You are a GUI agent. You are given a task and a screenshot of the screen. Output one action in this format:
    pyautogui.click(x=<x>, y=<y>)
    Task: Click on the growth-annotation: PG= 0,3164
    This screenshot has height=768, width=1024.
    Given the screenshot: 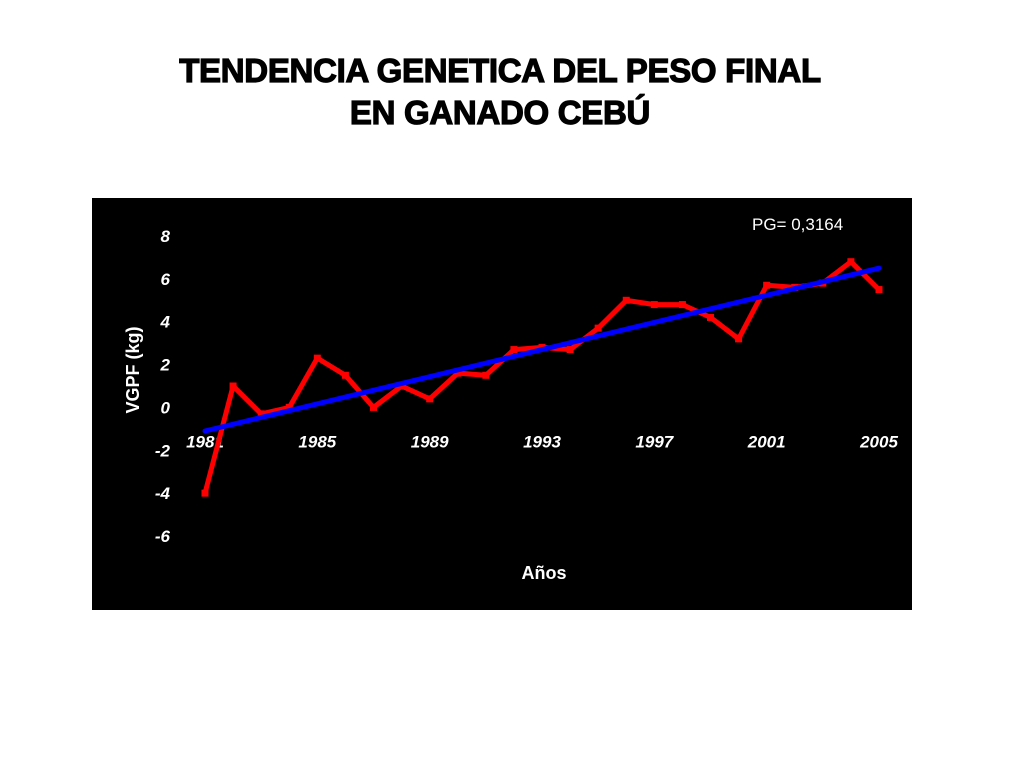 What is the action you would take?
    pyautogui.click(x=797, y=224)
    